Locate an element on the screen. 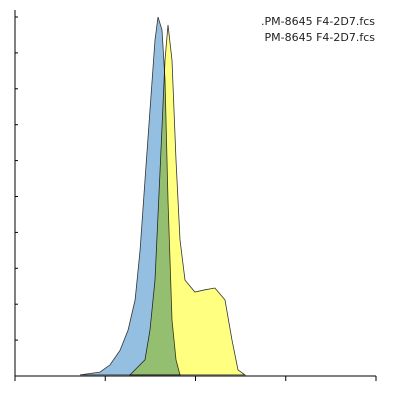 Image resolution: width=401 pixels, height=402 pixels. legend-entry: PM-8645 F4-2D7.fcs is located at coordinates (320, 37).